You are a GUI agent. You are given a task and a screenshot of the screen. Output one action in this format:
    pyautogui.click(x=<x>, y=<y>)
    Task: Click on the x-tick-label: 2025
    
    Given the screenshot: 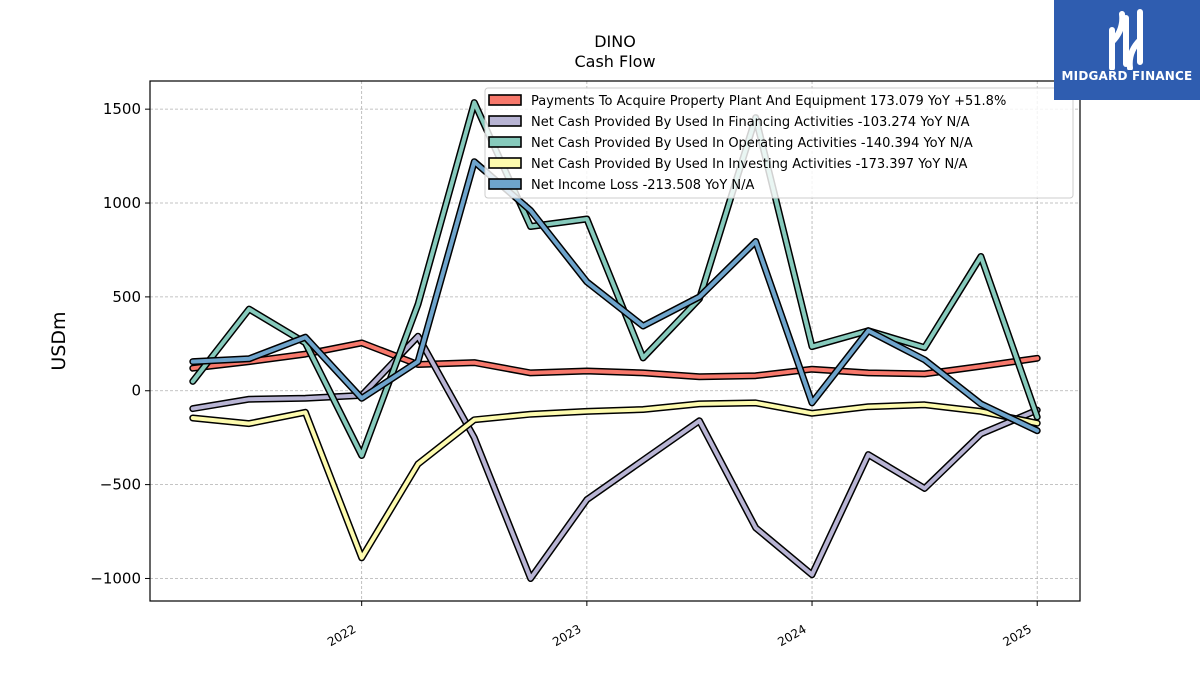 What is the action you would take?
    pyautogui.click(x=1016, y=635)
    